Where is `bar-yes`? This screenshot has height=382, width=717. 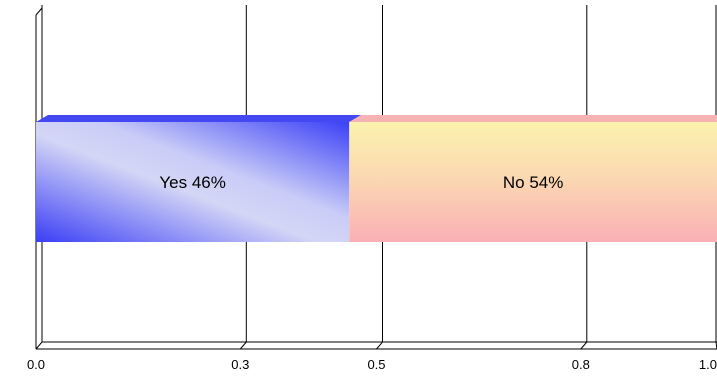
bar-yes is located at coordinates (193, 182).